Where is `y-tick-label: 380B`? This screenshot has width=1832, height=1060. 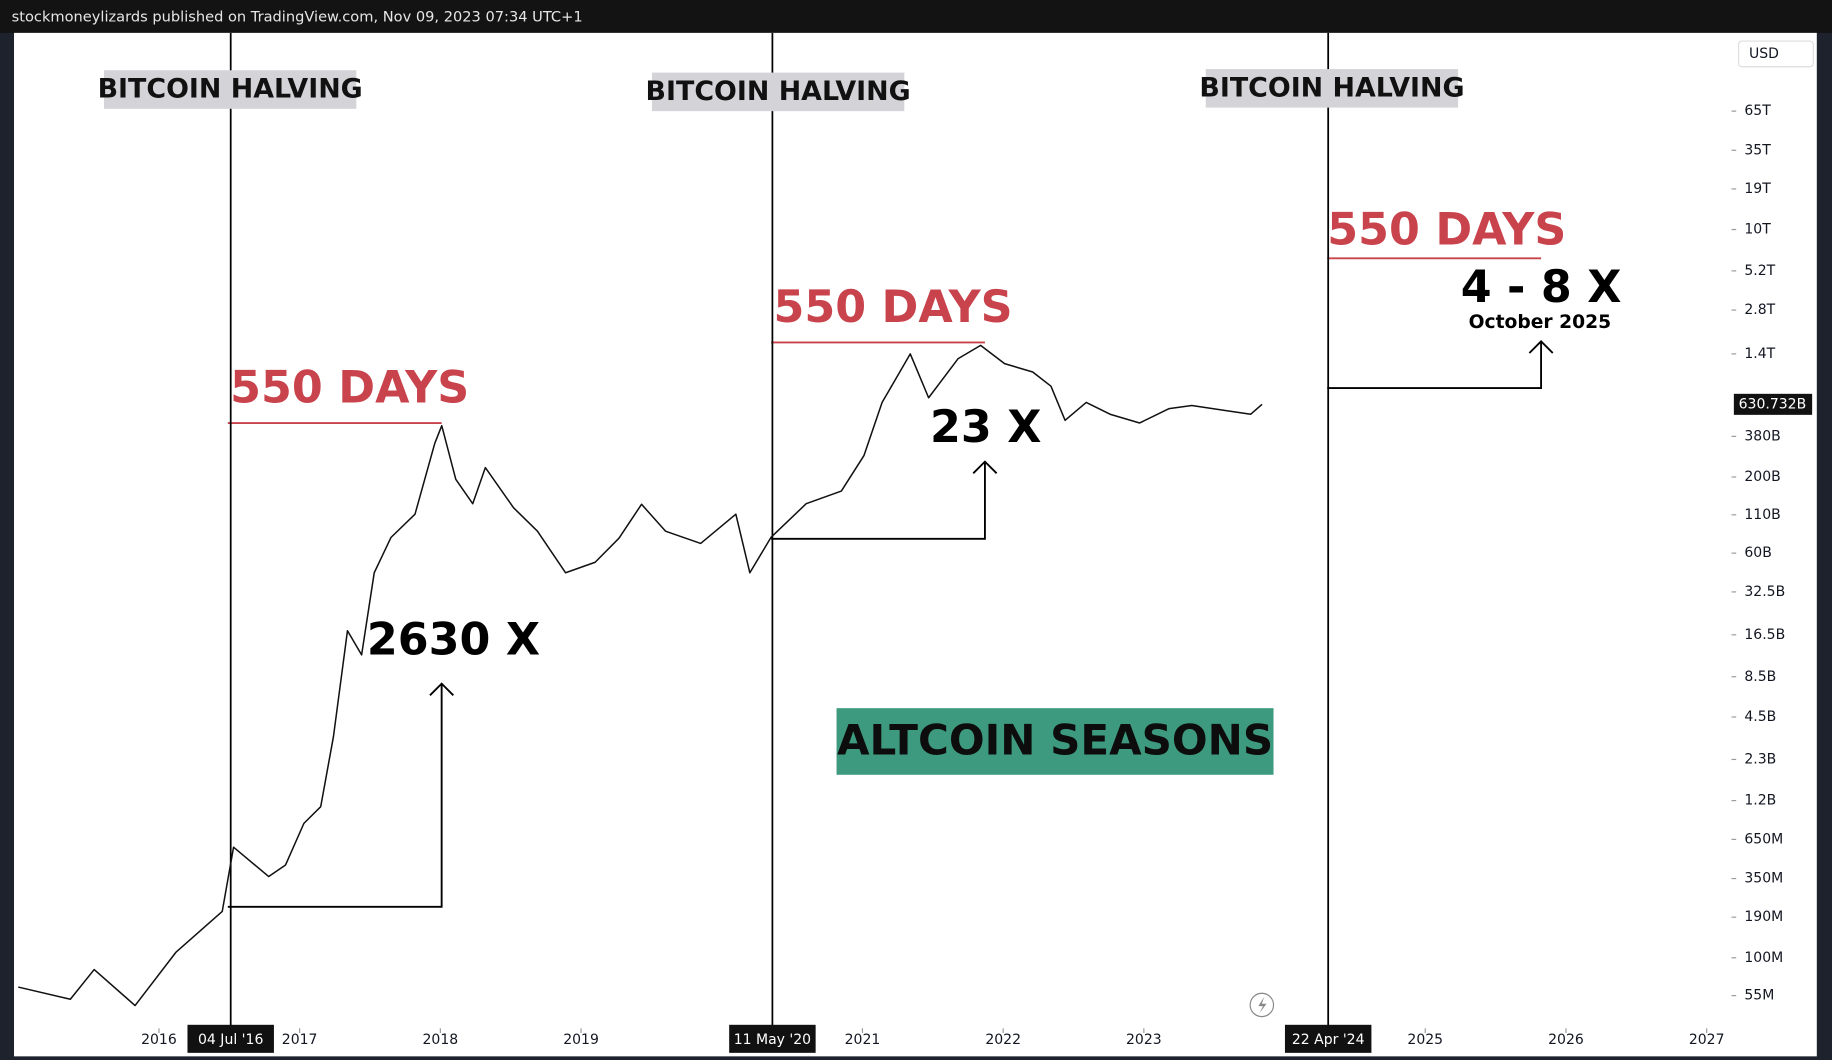 y-tick-label: 380B is located at coordinates (1762, 436).